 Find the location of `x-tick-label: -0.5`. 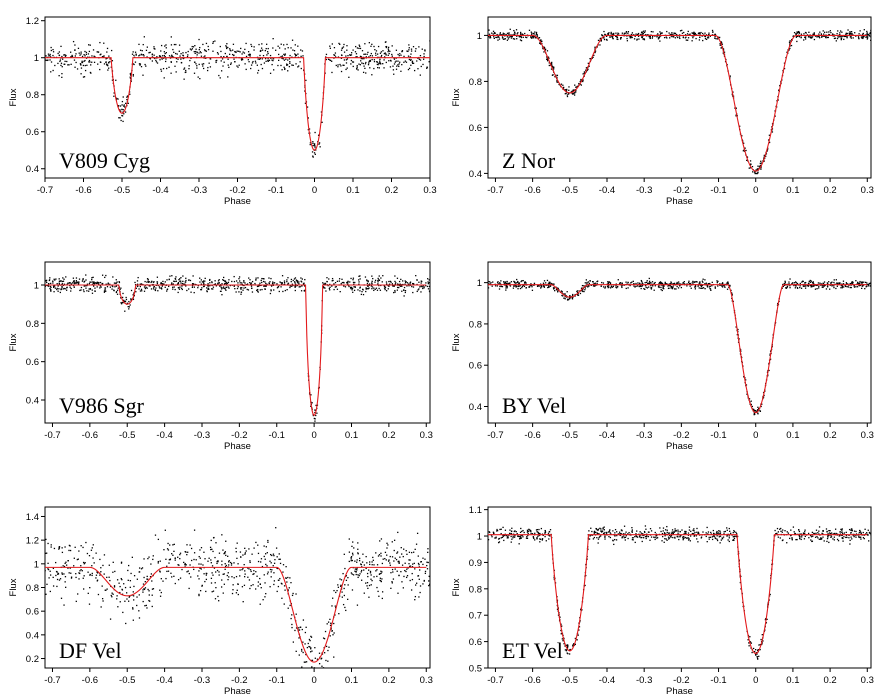

x-tick-label: -0.5 is located at coordinates (570, 190).